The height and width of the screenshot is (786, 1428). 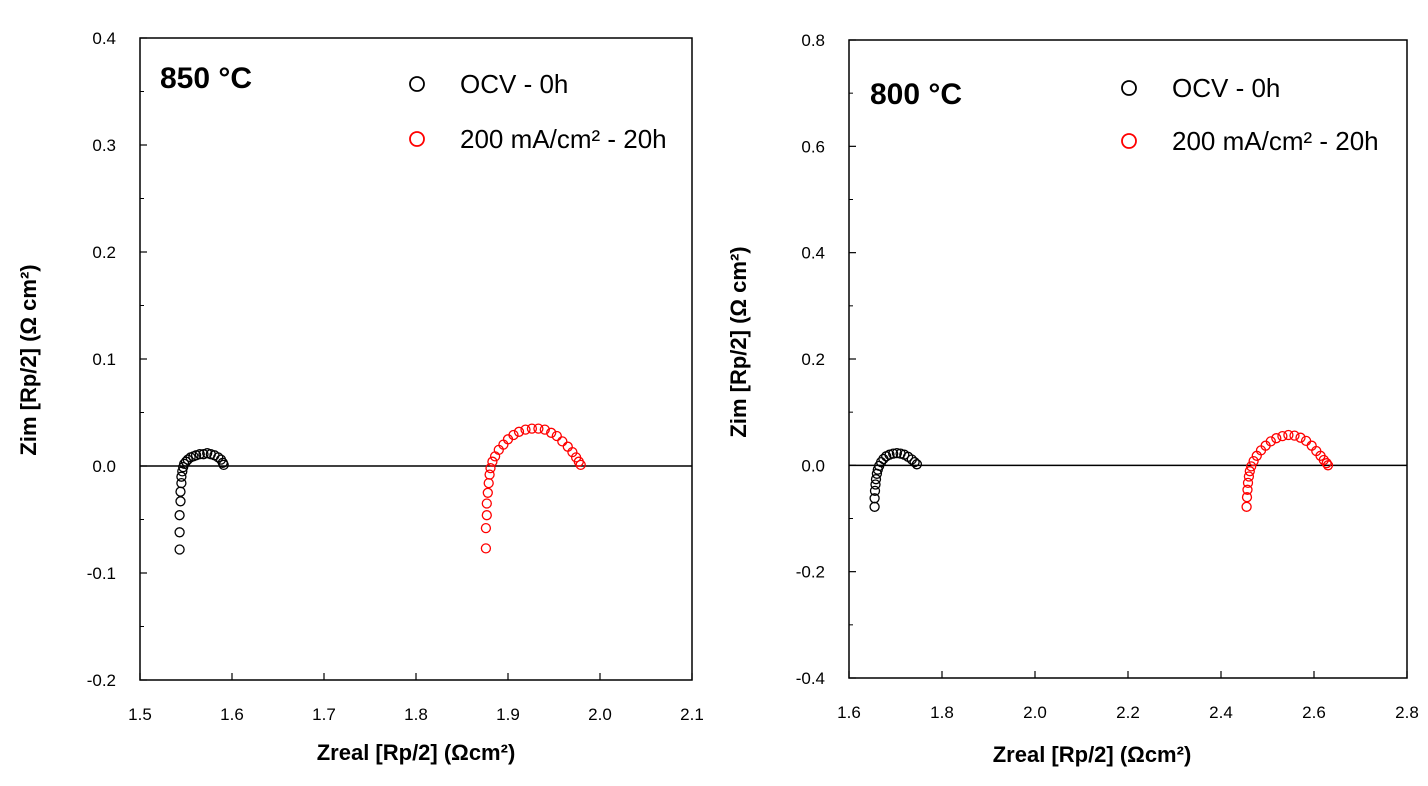 I want to click on legend-marker-current-left, so click(x=417, y=139).